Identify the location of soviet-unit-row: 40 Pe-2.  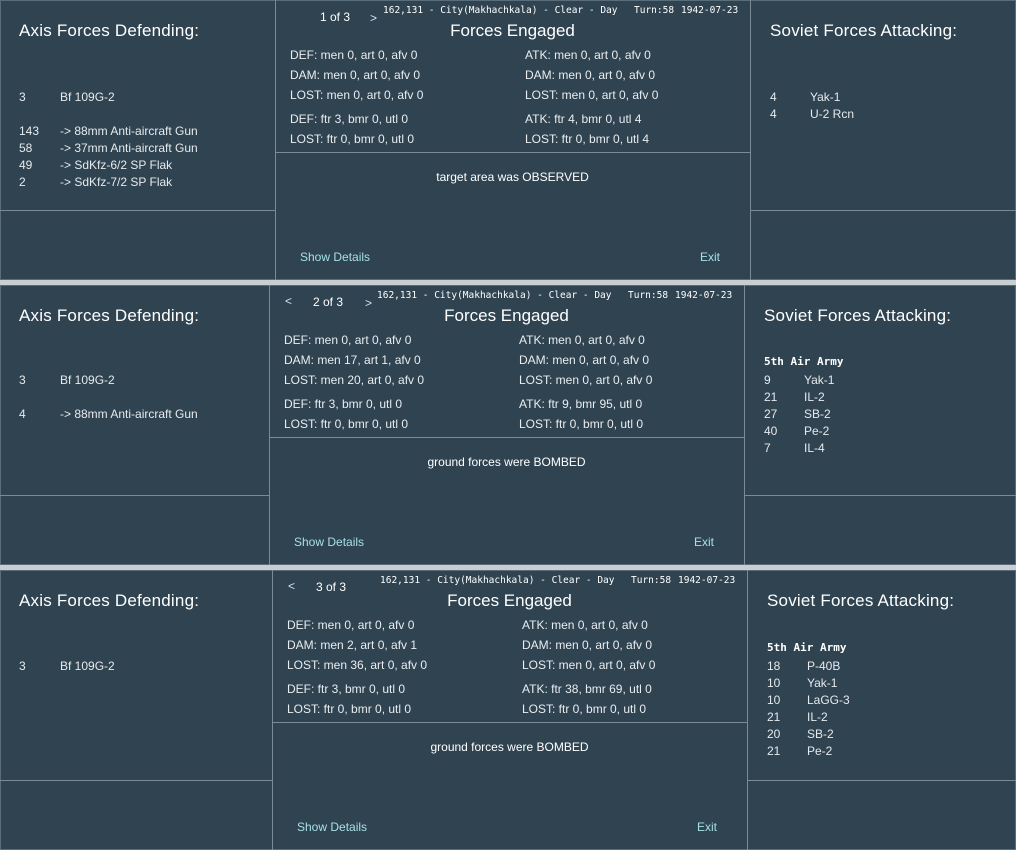
(864, 431).